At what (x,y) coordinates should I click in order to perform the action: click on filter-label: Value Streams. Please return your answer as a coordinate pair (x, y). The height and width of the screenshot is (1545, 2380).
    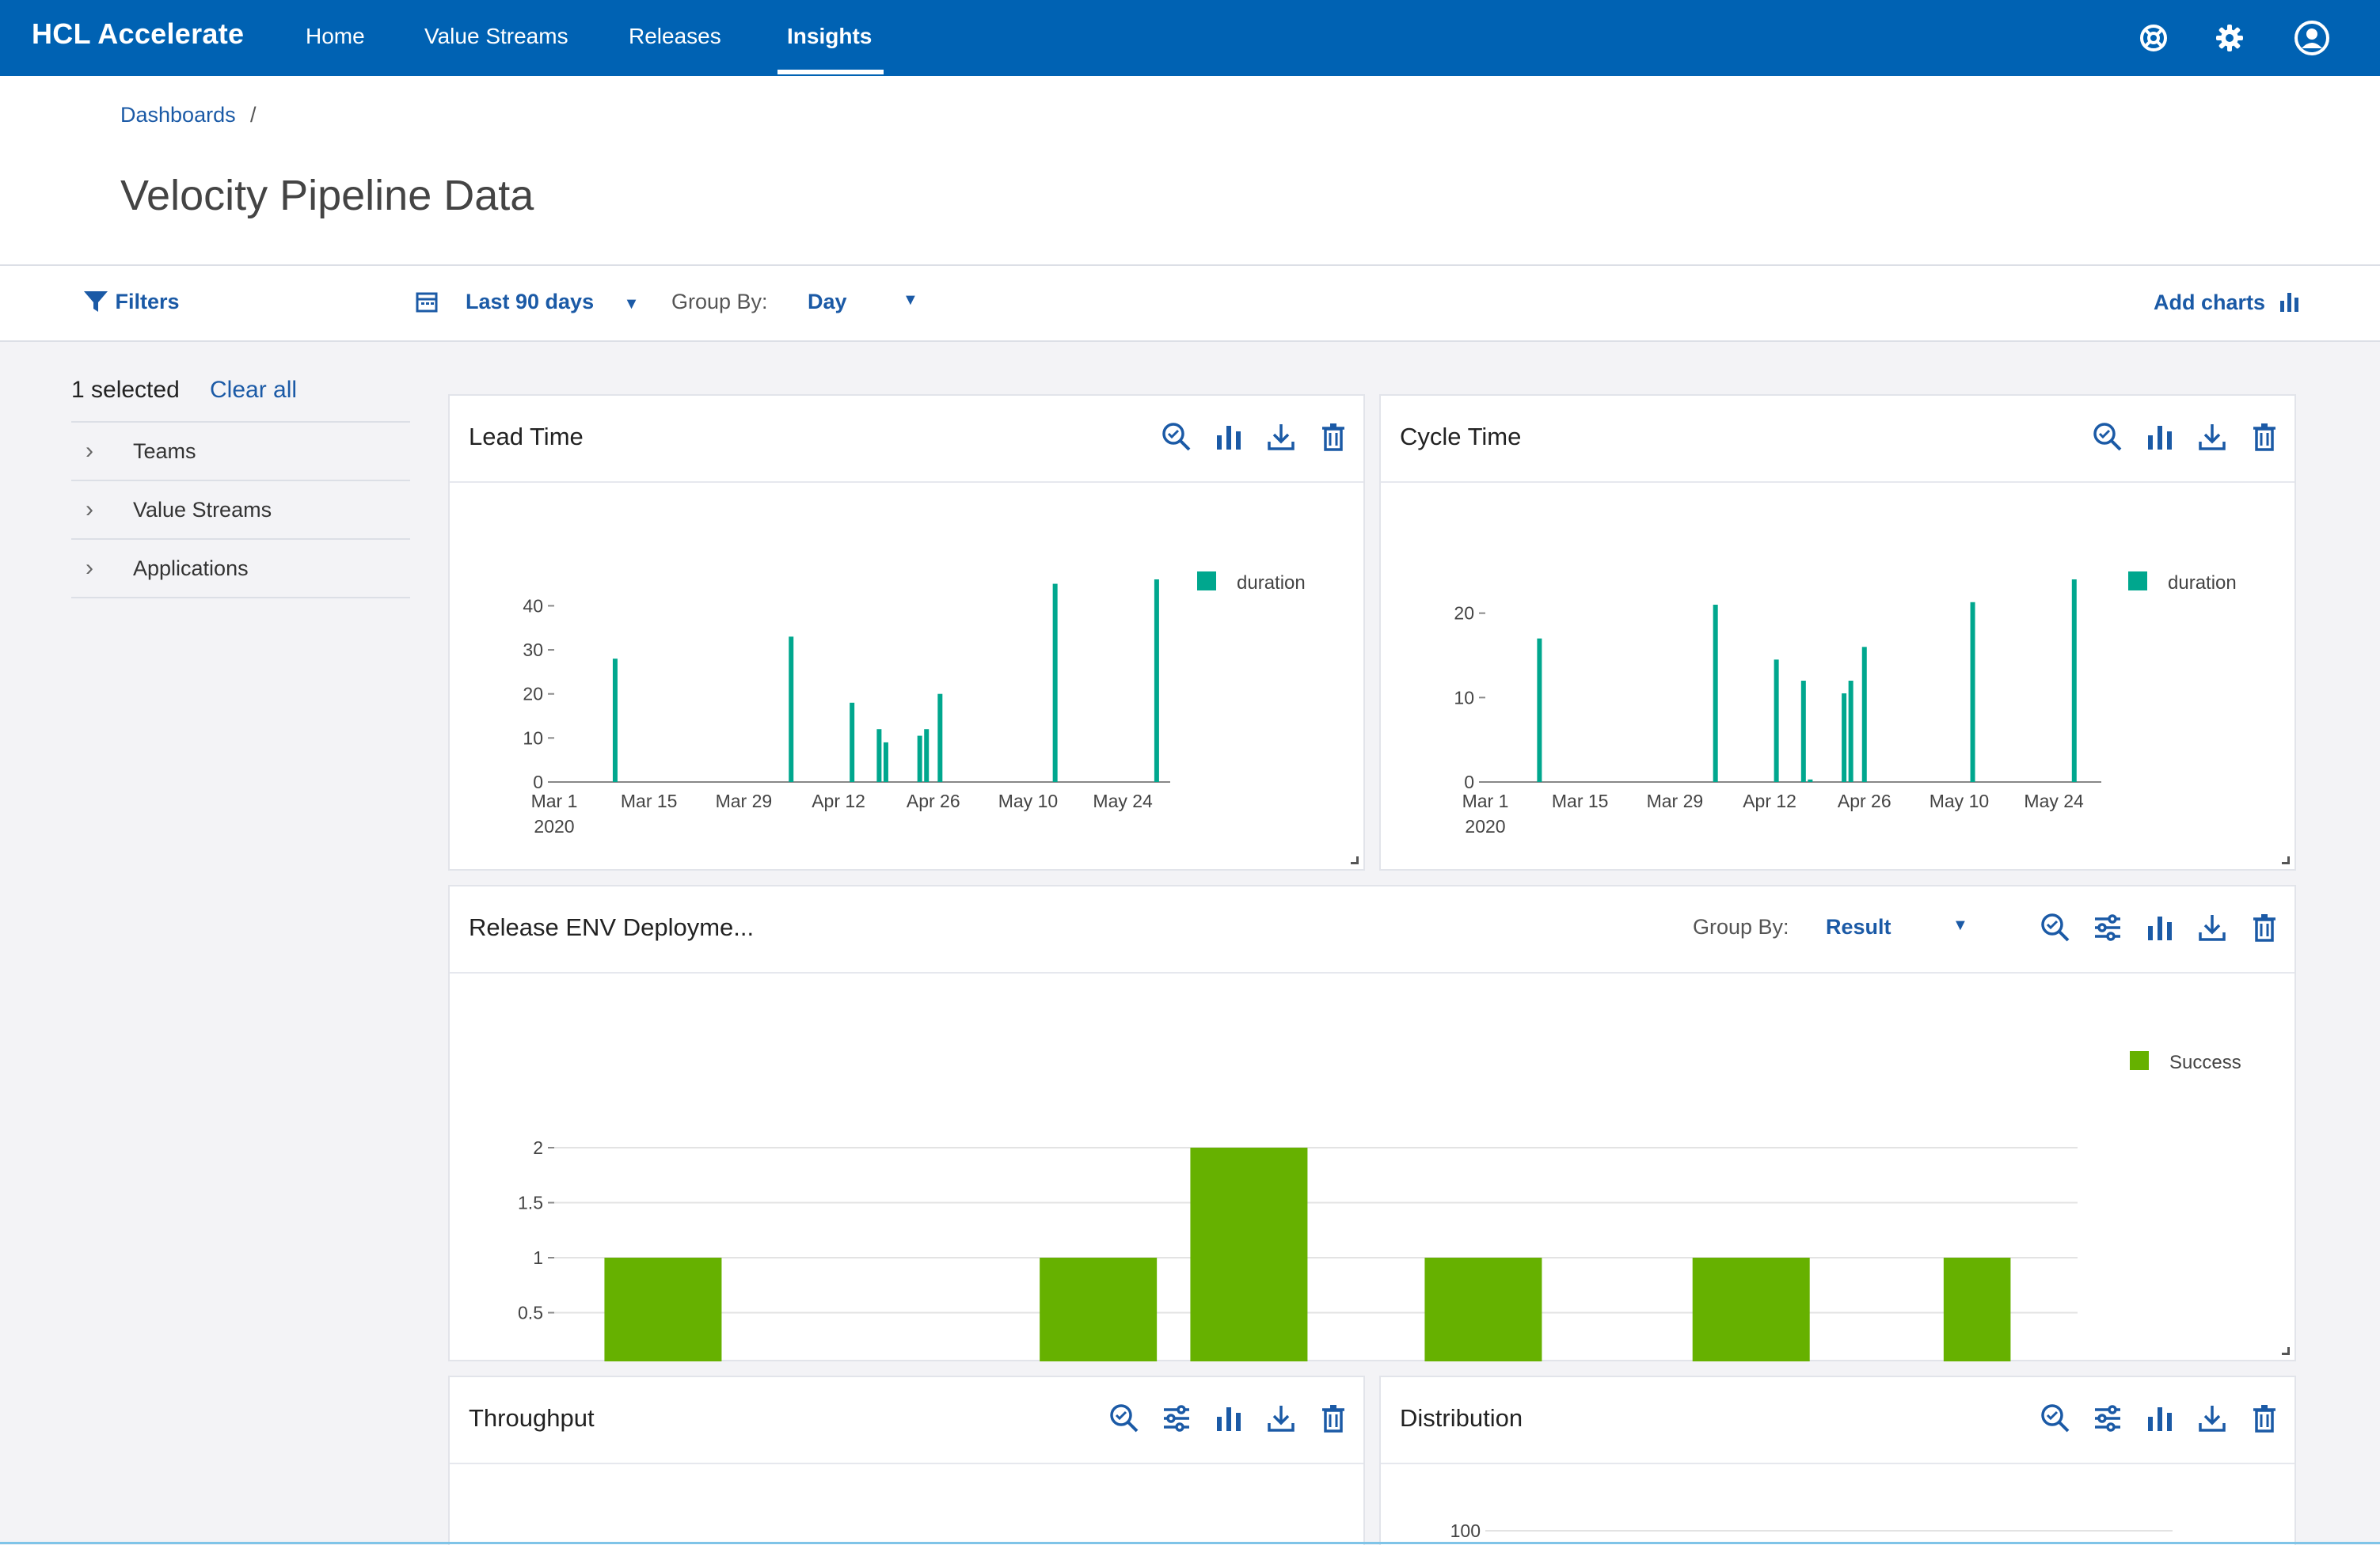
    Looking at the image, I should click on (202, 509).